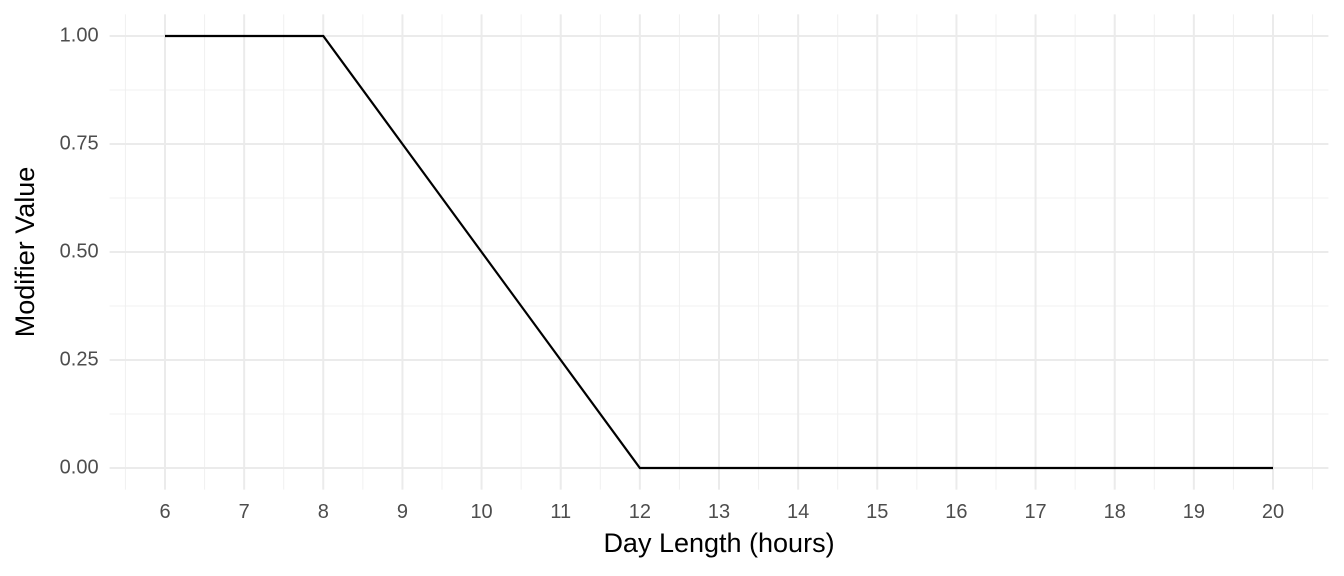 This screenshot has width=1344, height=576. I want to click on y-tick-label: 0.25, so click(79, 359).